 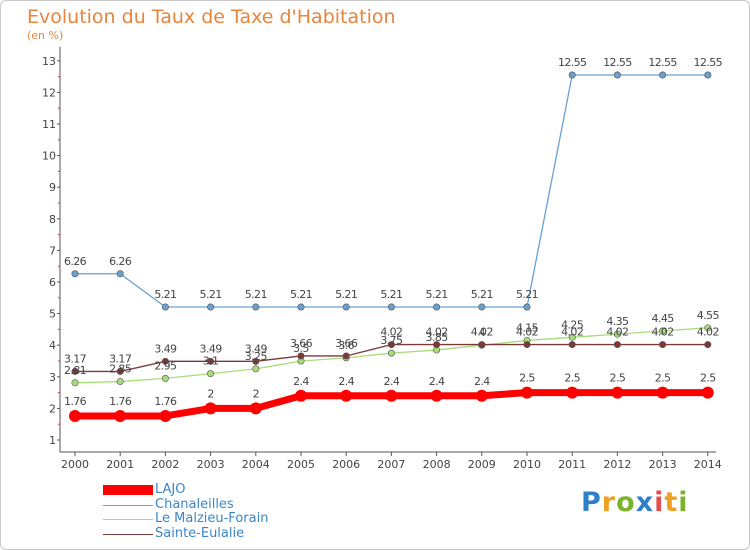 I want to click on data-label: 3.66, so click(x=346, y=343).